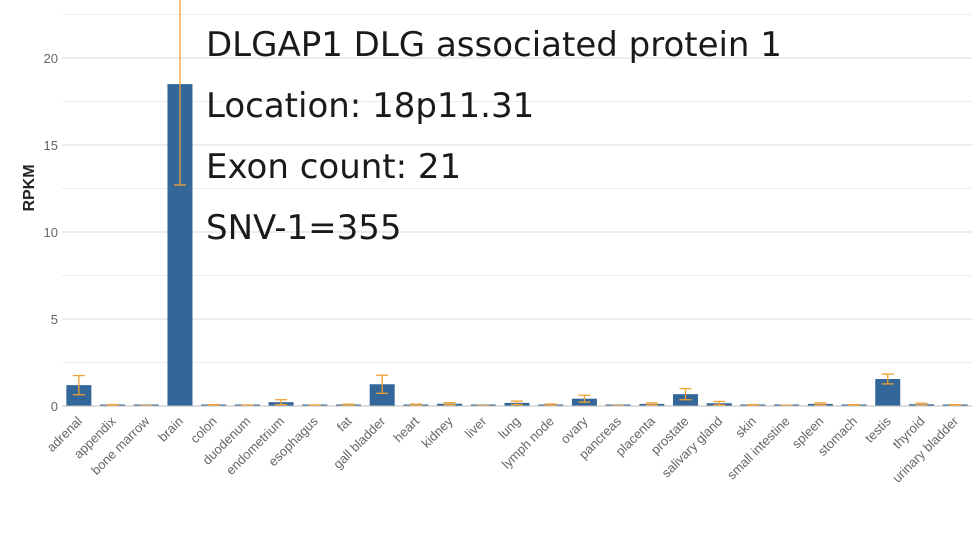  I want to click on y-tick-label: 0, so click(54, 406).